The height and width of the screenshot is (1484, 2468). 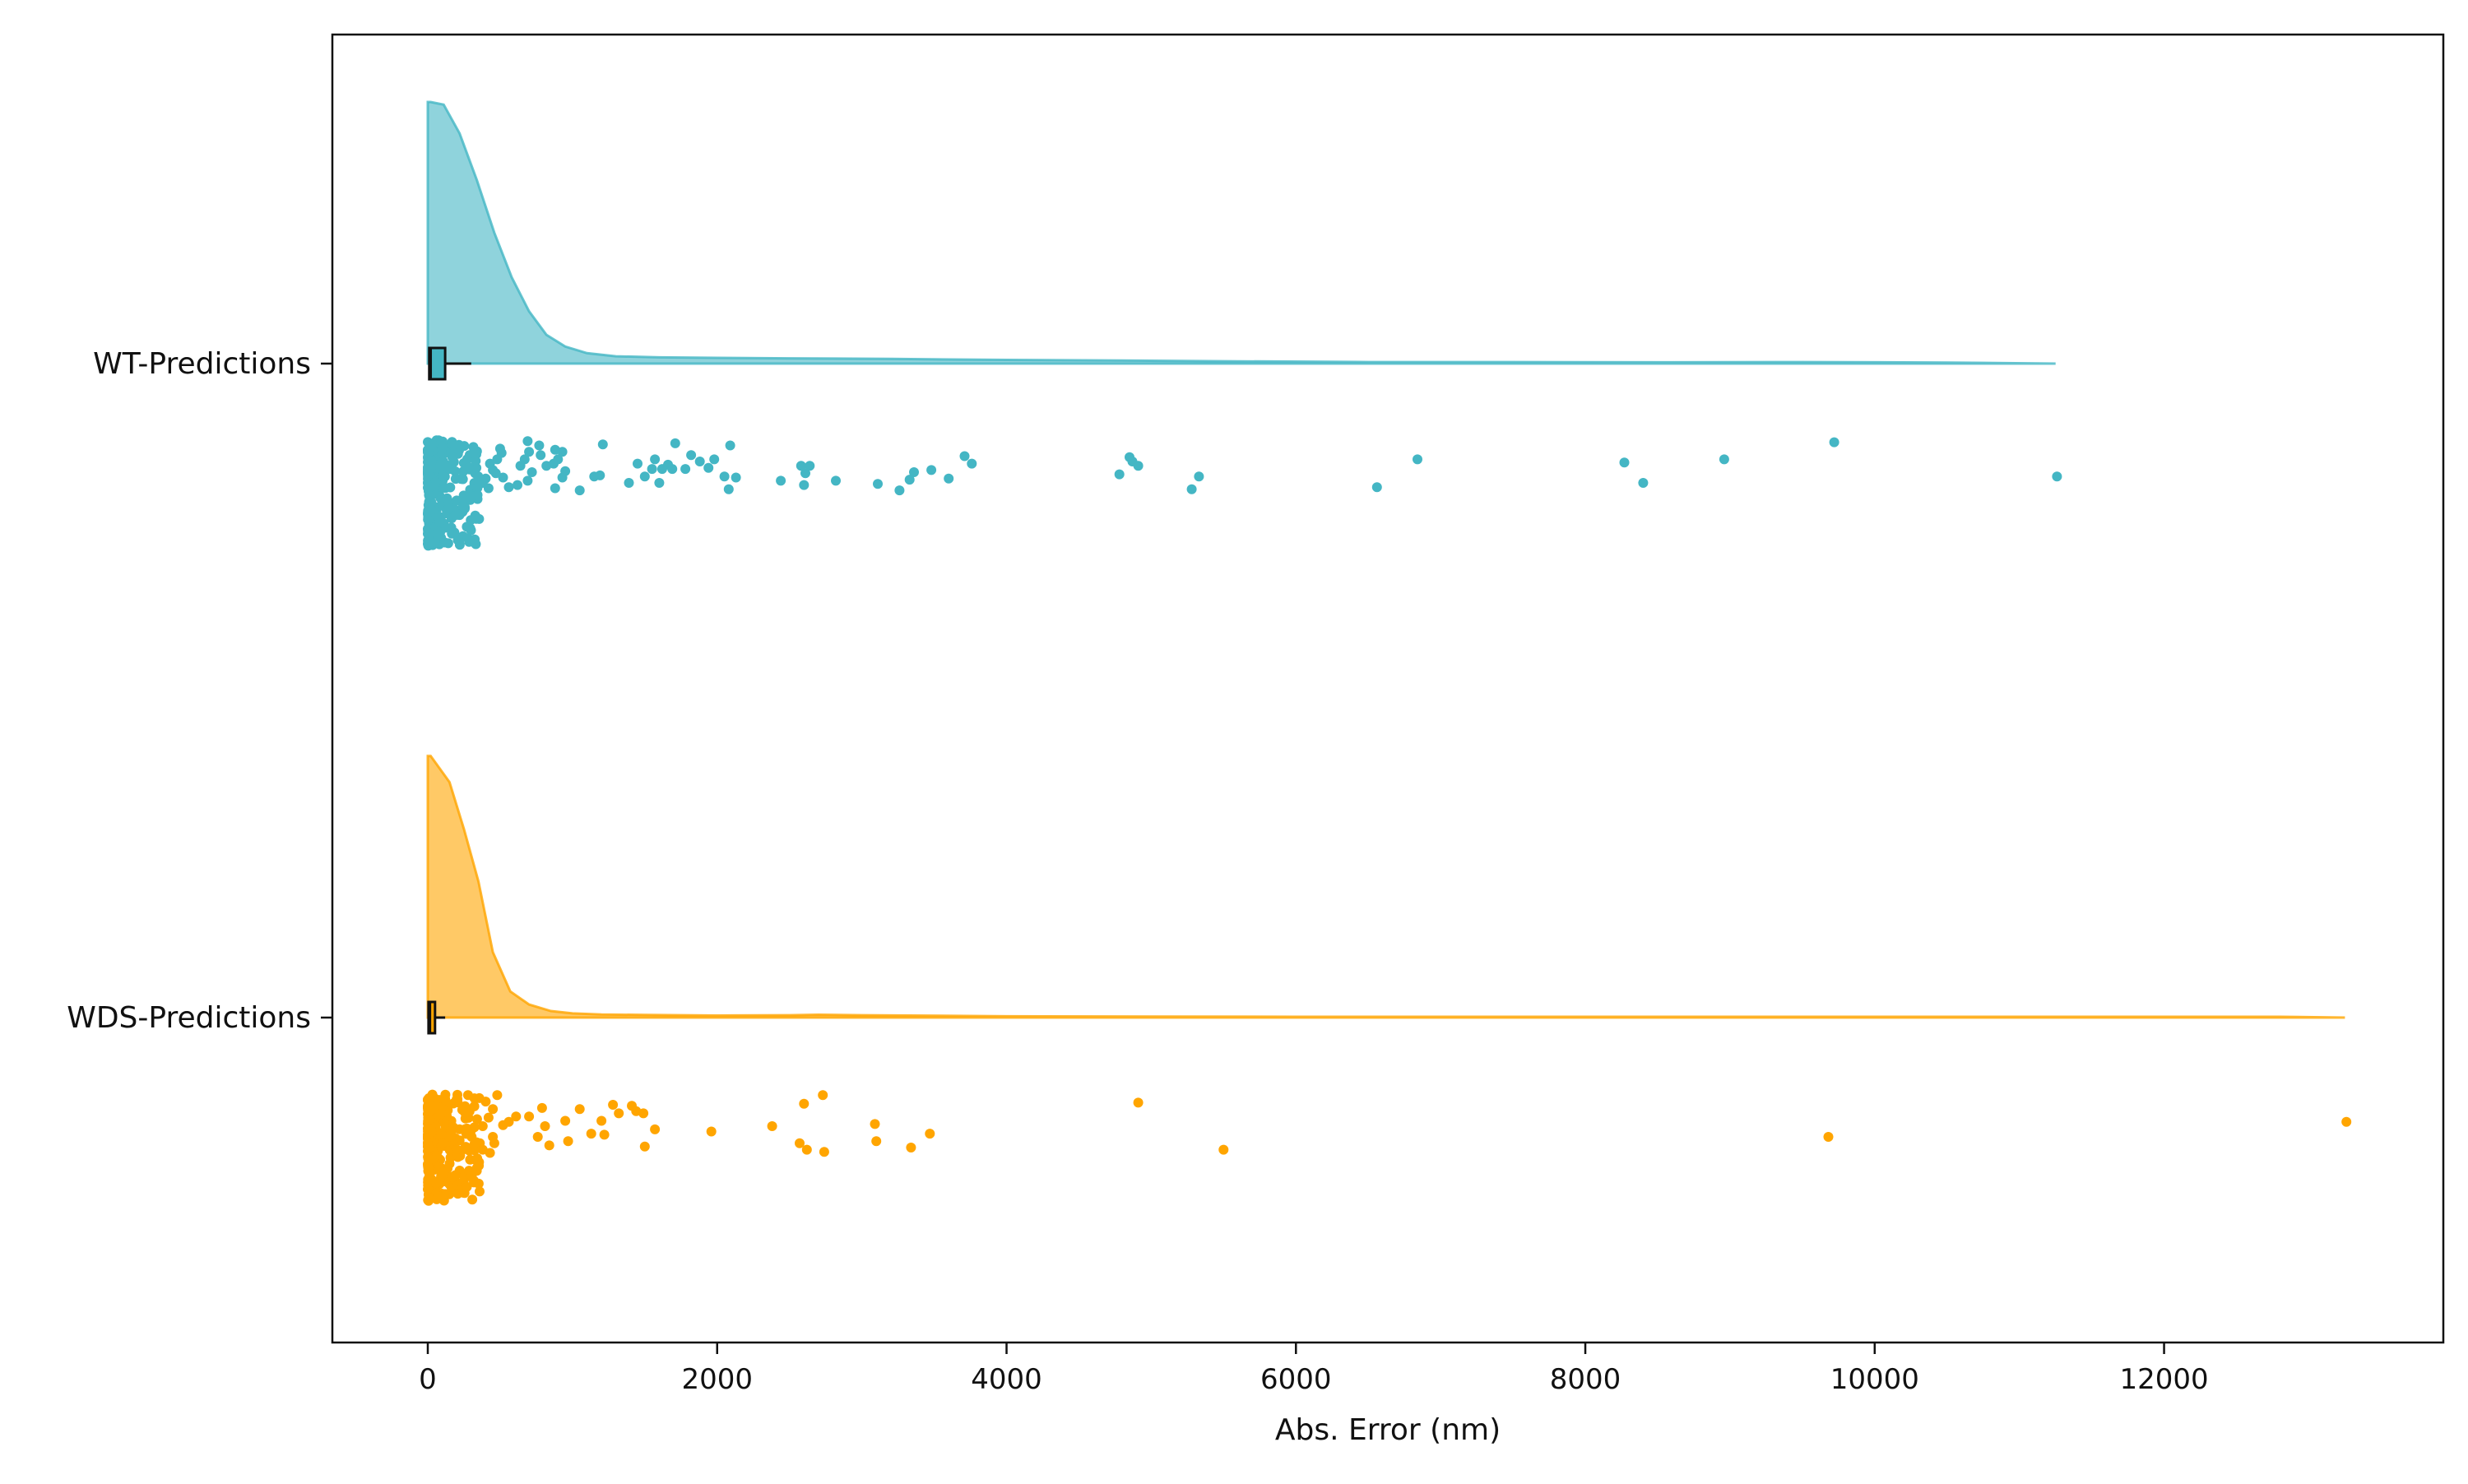 I want to click on x-tick-label: 2000, so click(x=717, y=1379).